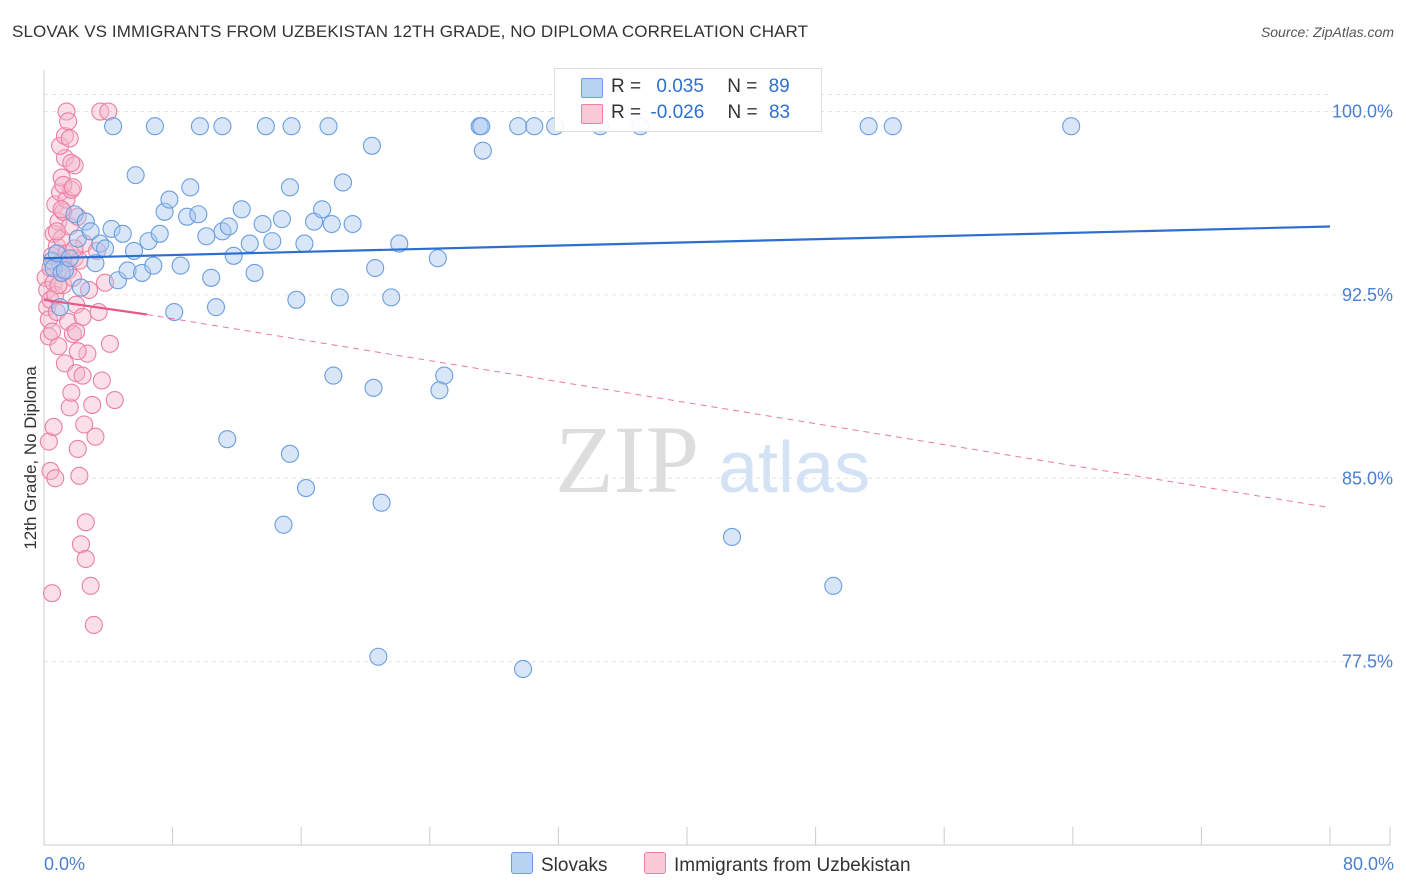  What do you see at coordinates (794, 468) in the screenshot?
I see `watermark-atlas: atlas` at bounding box center [794, 468].